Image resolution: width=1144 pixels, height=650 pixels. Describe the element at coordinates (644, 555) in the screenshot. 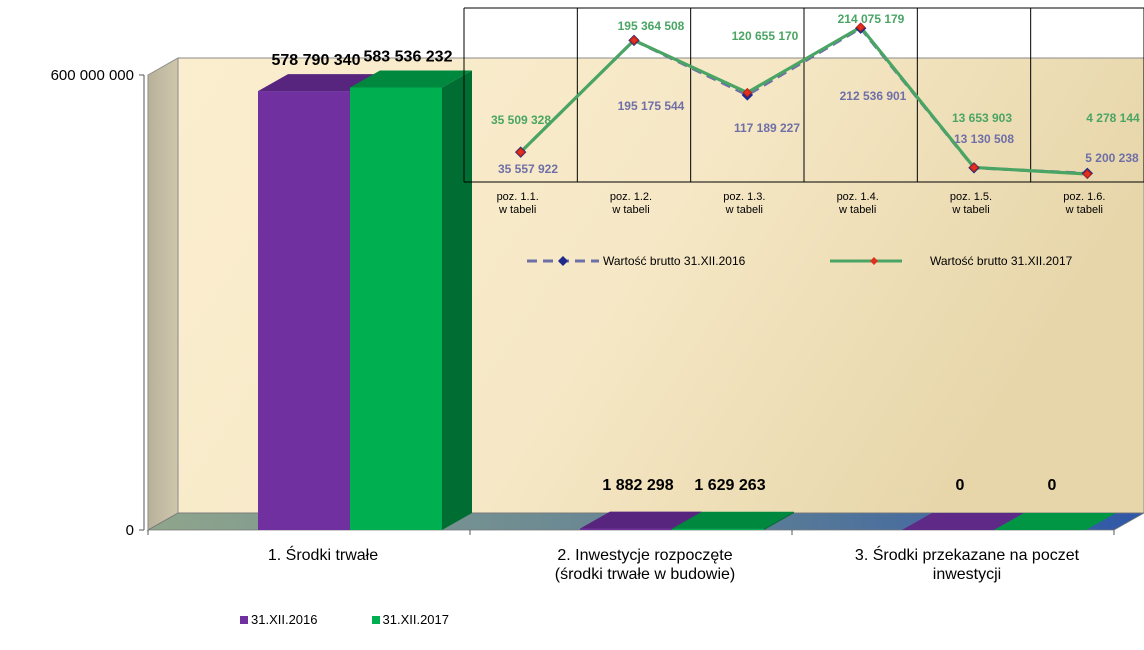

I see `x-category-label: 2. Inwestycje rozpoczęte` at that location.